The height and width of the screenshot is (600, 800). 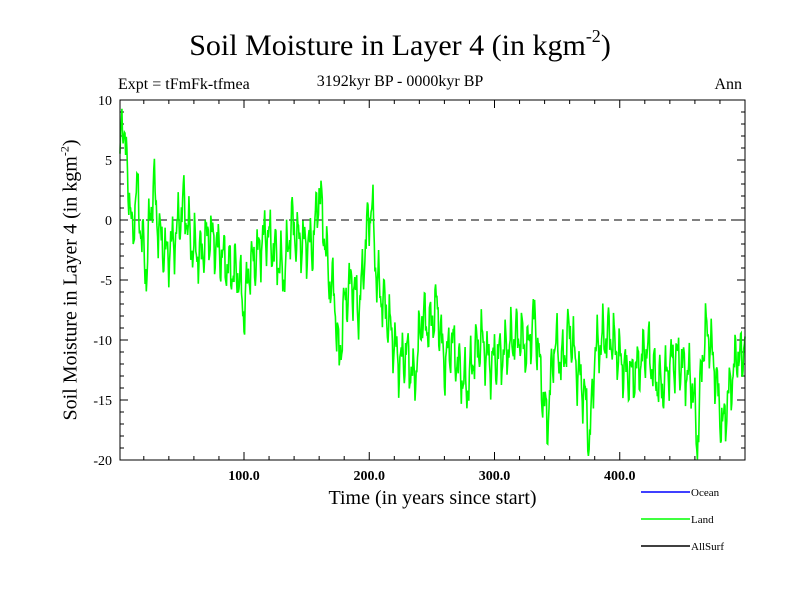 I want to click on legend-label-ocean: Ocean, so click(x=705, y=493).